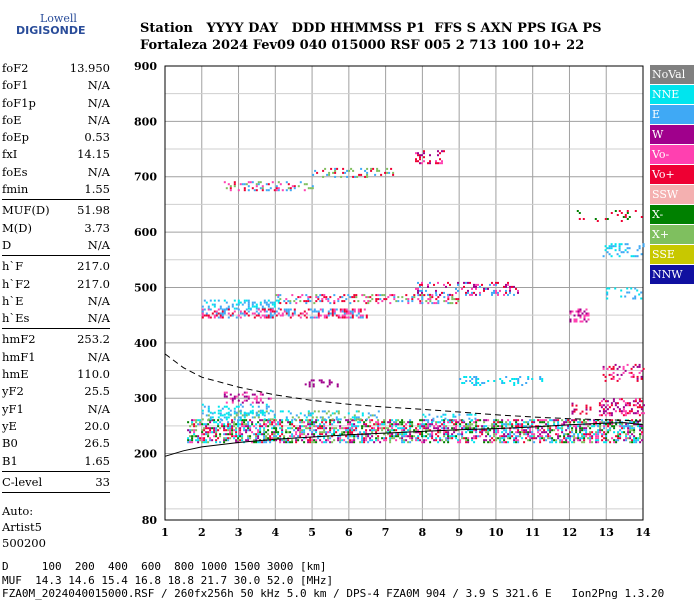 This screenshot has width=700, height=601. I want to click on autoscaling-info: Auto: Artist5 500200, so click(56, 527).